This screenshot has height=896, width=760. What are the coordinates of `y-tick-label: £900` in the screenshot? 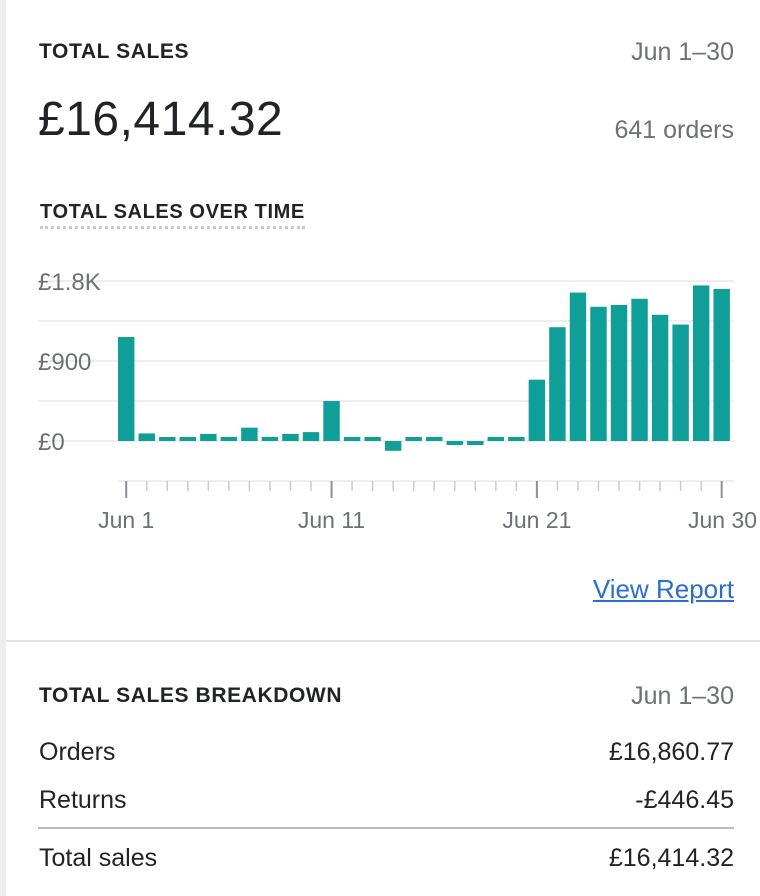 It's located at (64, 362).